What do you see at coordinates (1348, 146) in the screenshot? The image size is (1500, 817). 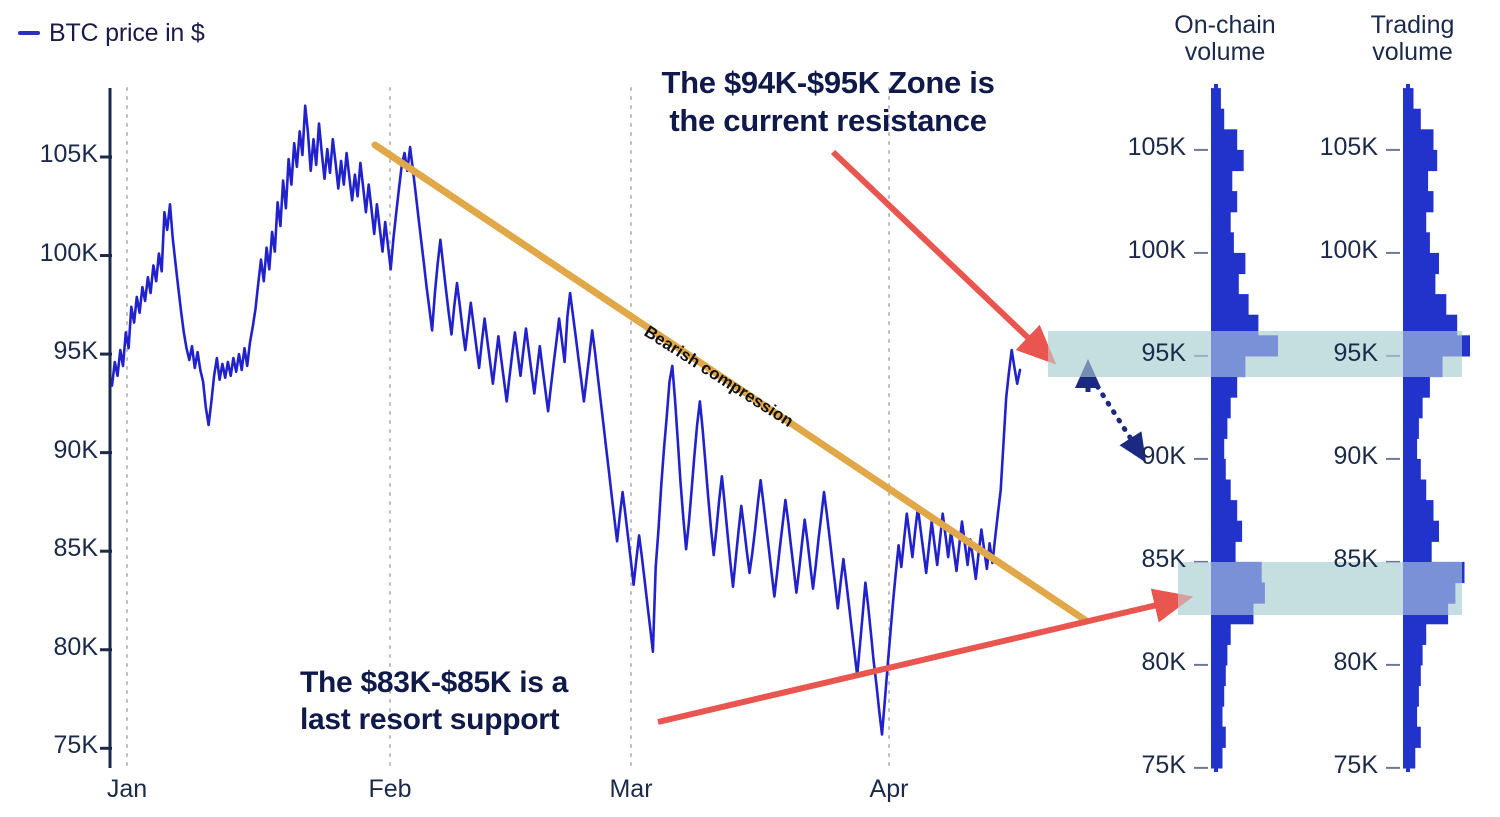 I see `vp-trading-tick-label: 105K` at bounding box center [1348, 146].